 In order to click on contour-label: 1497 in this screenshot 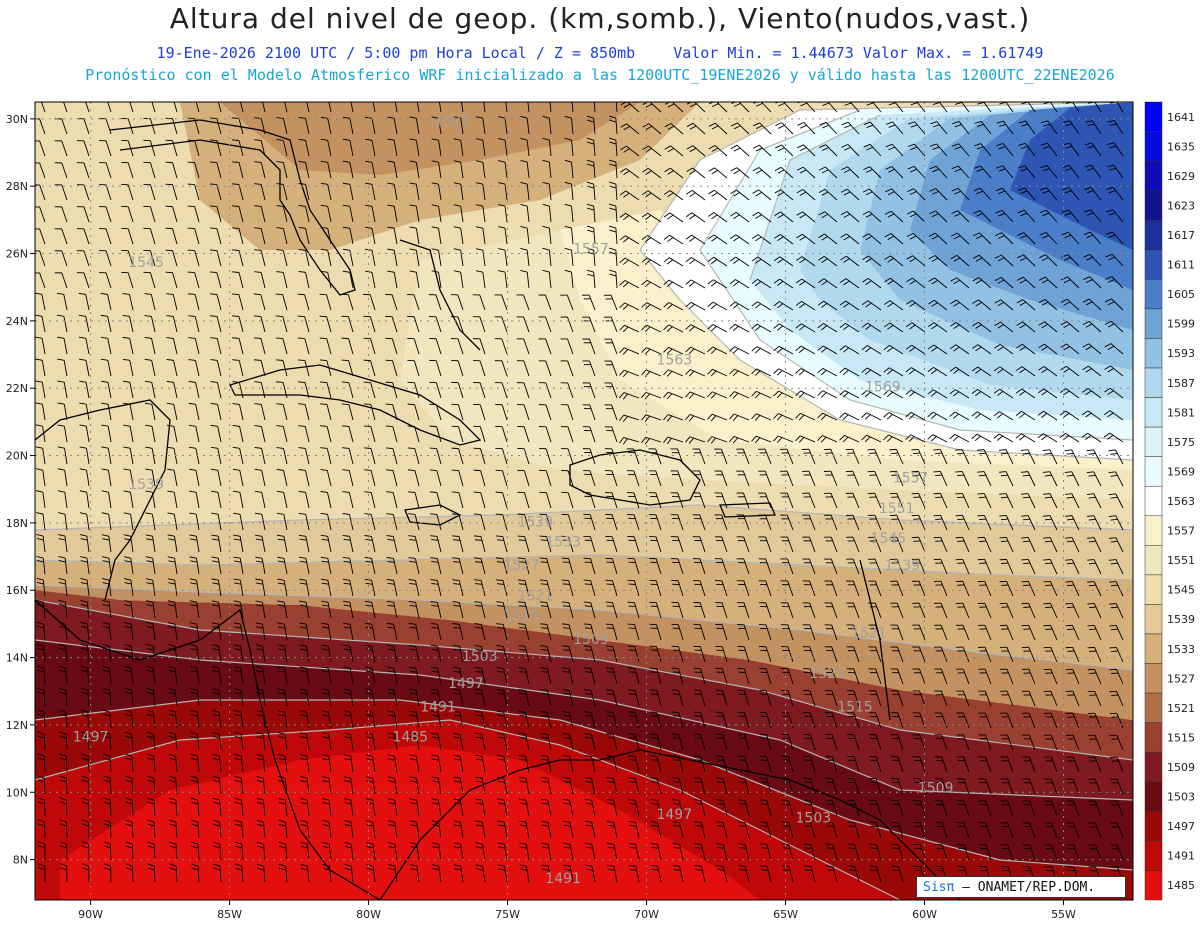, I will do `click(91, 738)`.